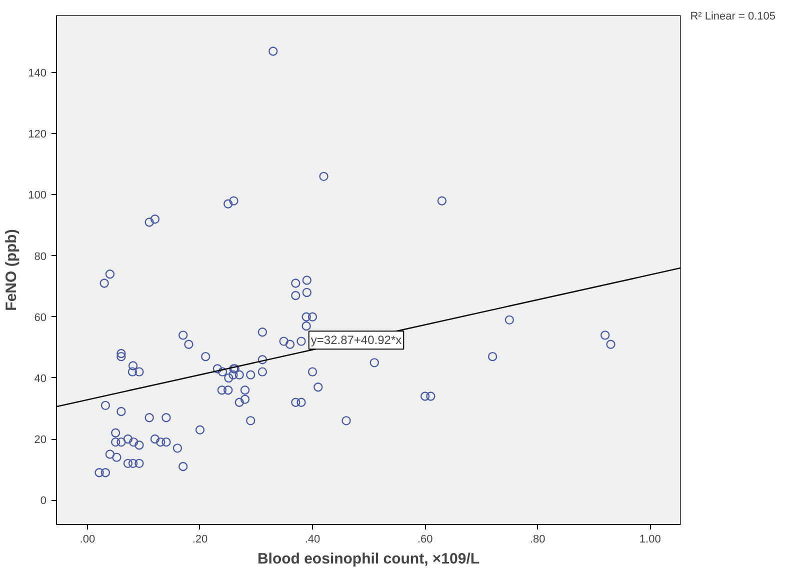 This screenshot has height=572, width=792. Describe the element at coordinates (312, 540) in the screenshot. I see `x-tick-label: .40` at that location.